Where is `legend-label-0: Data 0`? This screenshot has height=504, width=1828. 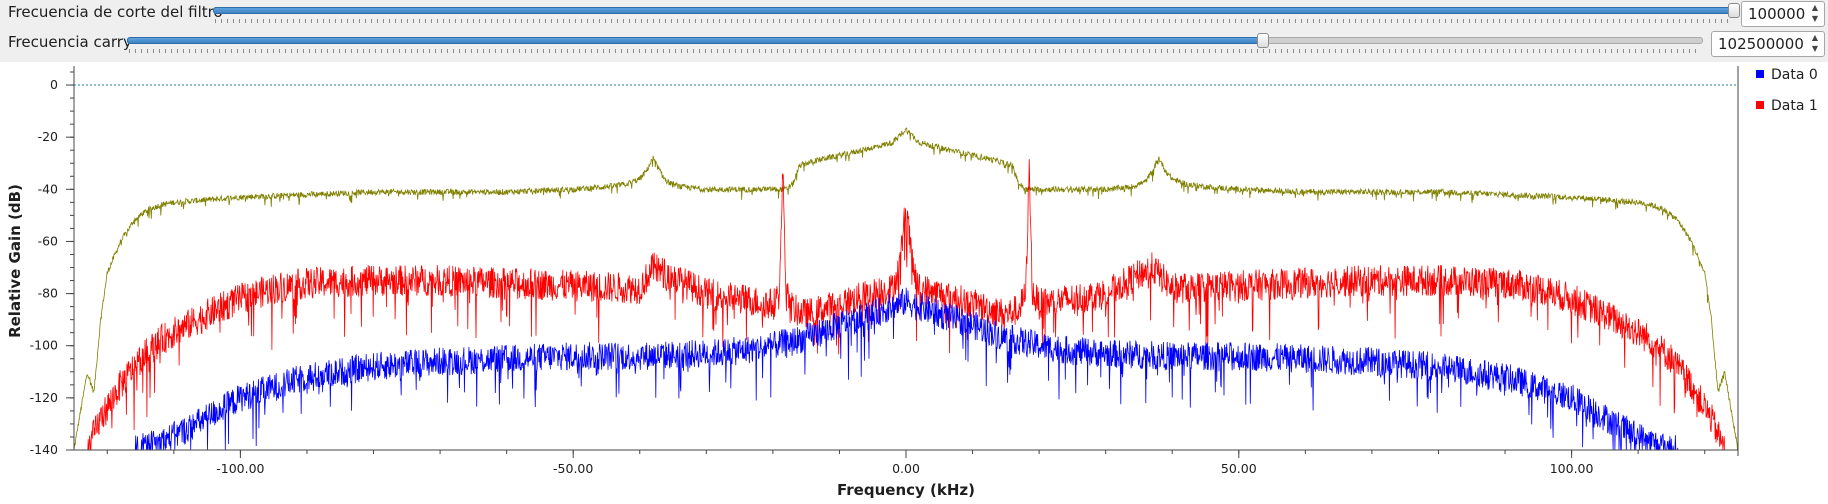 legend-label-0: Data 0 is located at coordinates (1794, 75).